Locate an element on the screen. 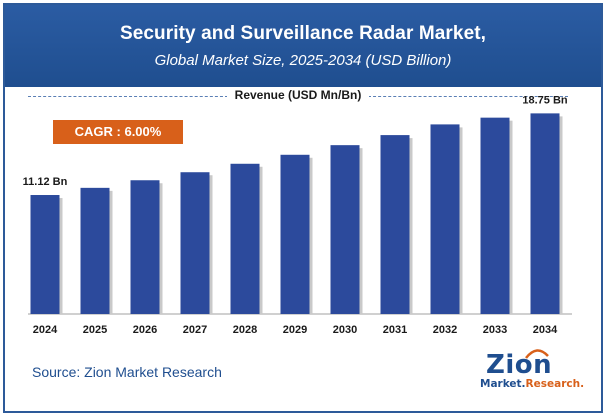 The width and height of the screenshot is (606, 416). x-tick-2028: 2028 is located at coordinates (245, 330).